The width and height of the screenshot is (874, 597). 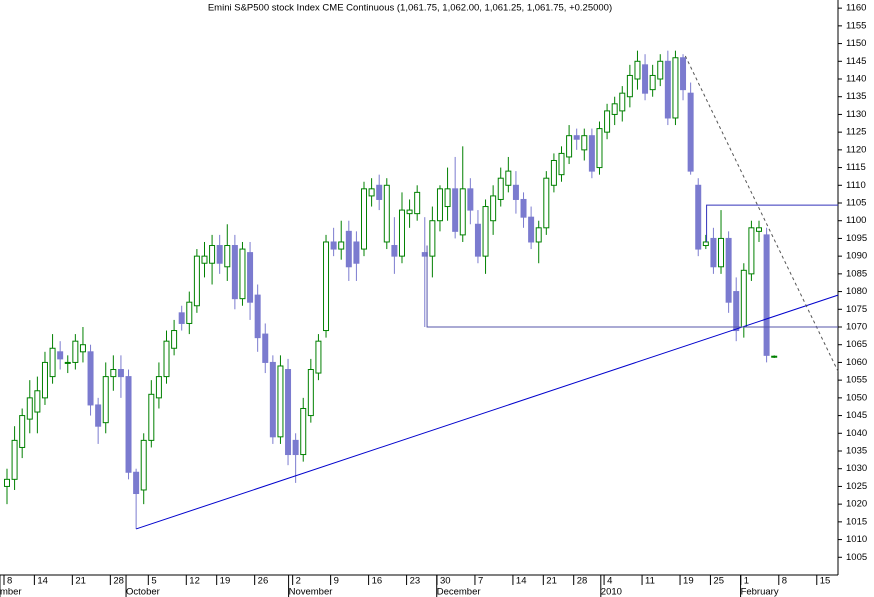 What do you see at coordinates (80, 581) in the screenshot?
I see `x-tick-label: 21` at bounding box center [80, 581].